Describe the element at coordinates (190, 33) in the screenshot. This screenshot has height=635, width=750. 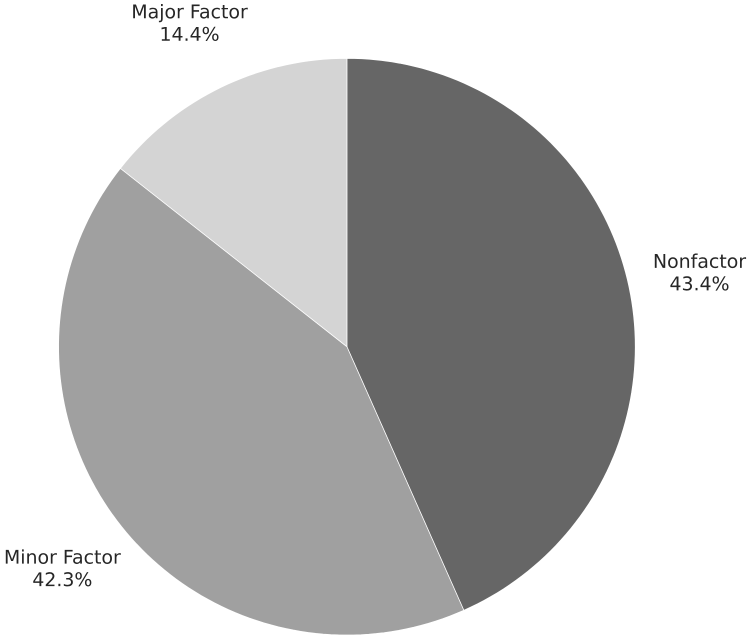
I see `data-label: 14.4%` at that location.